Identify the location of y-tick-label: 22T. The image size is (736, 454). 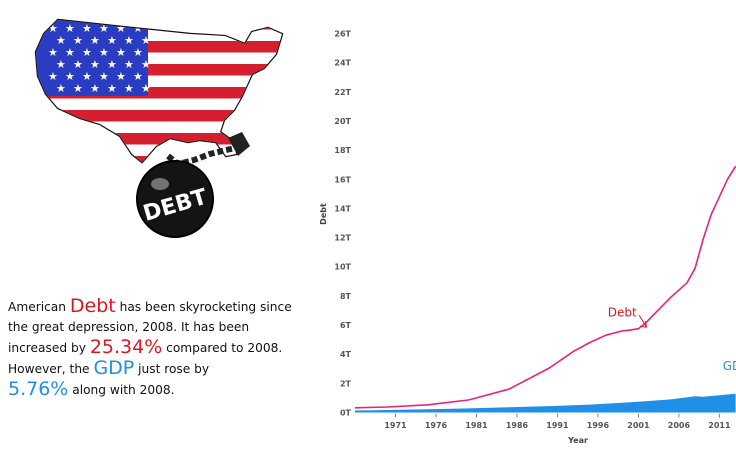
(342, 92).